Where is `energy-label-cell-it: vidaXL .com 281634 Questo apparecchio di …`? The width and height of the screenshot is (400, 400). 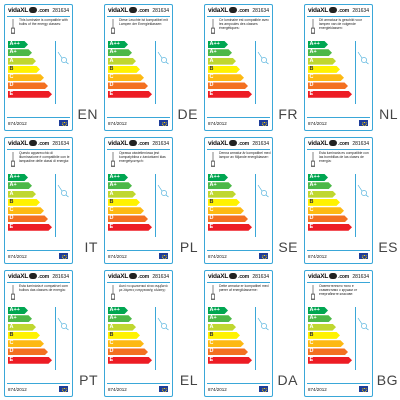 energy-label-cell-it: vidaXL .com 281634 Questo apparecchio di … is located at coordinates (50, 199).